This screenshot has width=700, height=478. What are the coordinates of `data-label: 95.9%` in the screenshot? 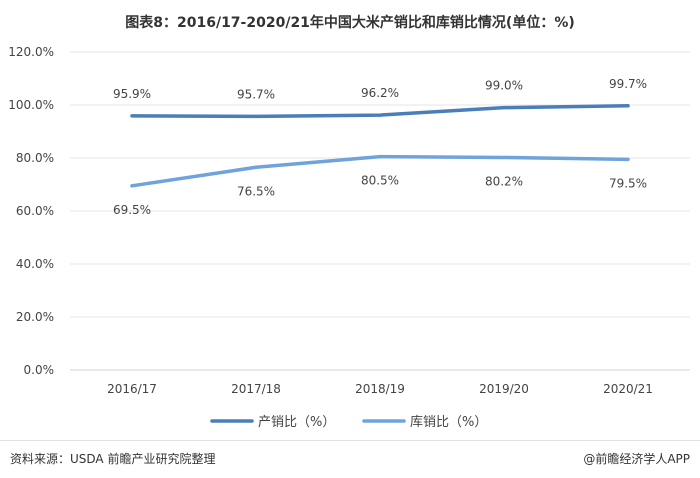 It's located at (132, 94).